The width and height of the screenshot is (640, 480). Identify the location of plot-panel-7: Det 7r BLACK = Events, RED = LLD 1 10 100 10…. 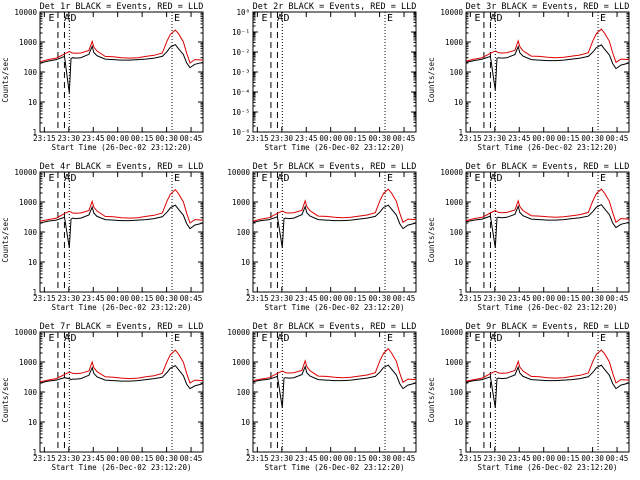
(102, 397).